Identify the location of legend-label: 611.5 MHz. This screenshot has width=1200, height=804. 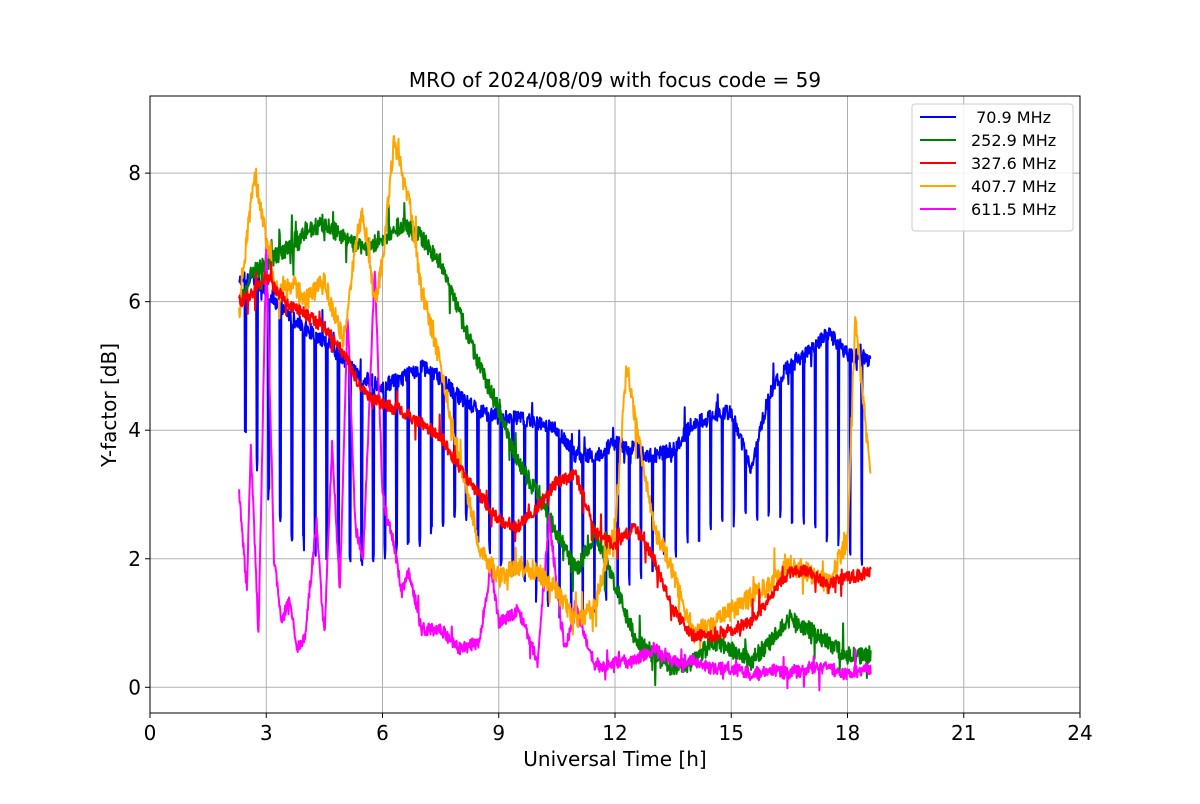
(1013, 209).